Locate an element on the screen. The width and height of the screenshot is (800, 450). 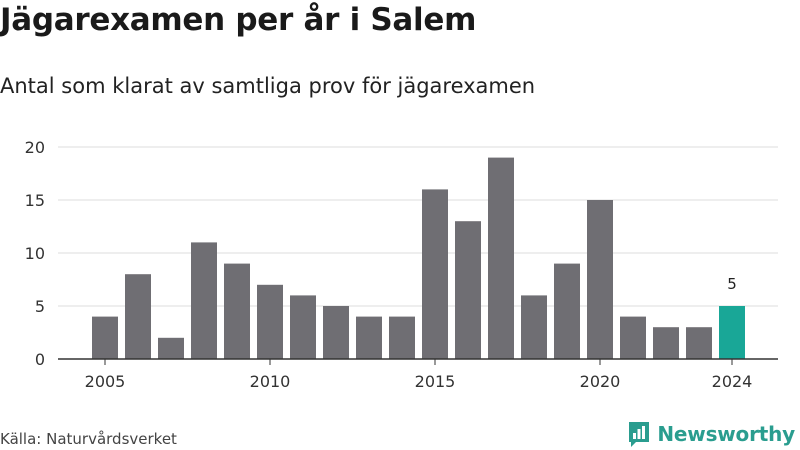
x-tick-label: 2024 is located at coordinates (732, 381).